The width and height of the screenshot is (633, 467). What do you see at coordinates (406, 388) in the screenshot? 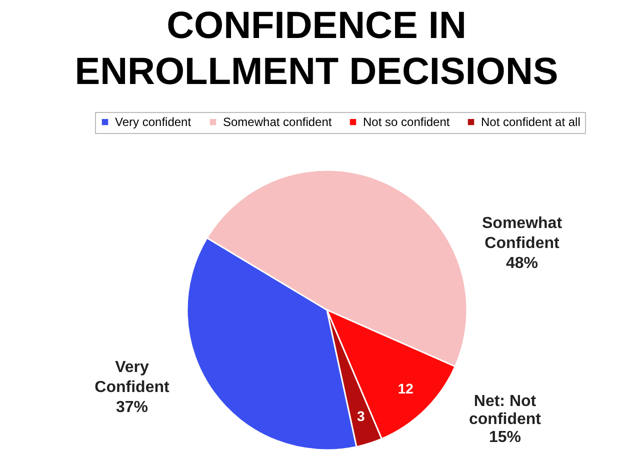
I see `data-label: 12` at bounding box center [406, 388].